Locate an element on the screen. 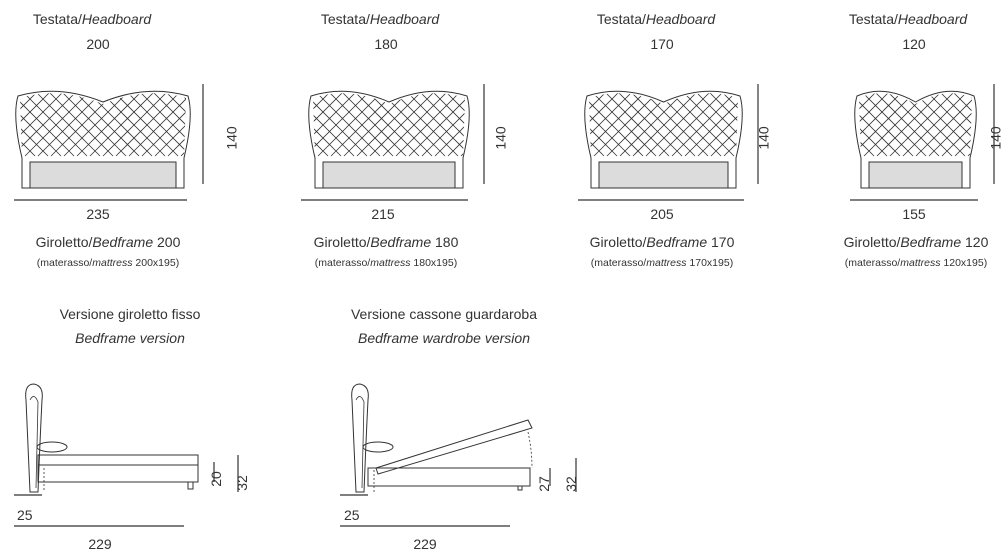  width-dimension: 215 is located at coordinates (383, 214).